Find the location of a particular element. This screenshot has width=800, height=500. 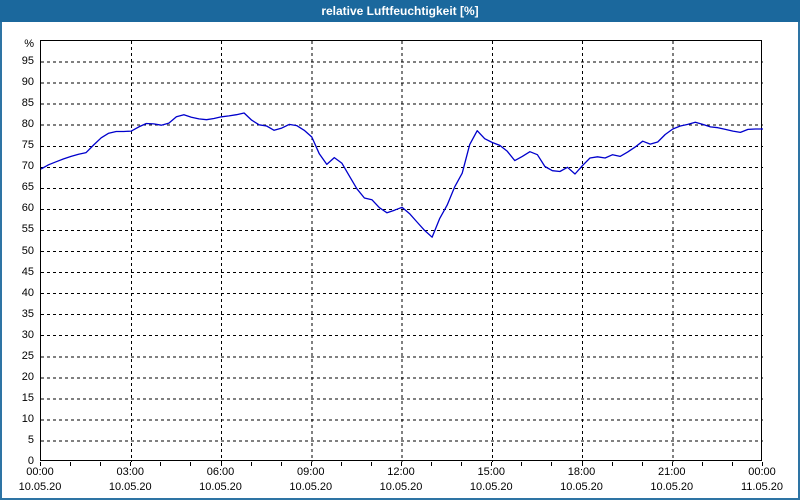

y-tick-label: 55 is located at coordinates (27, 229).